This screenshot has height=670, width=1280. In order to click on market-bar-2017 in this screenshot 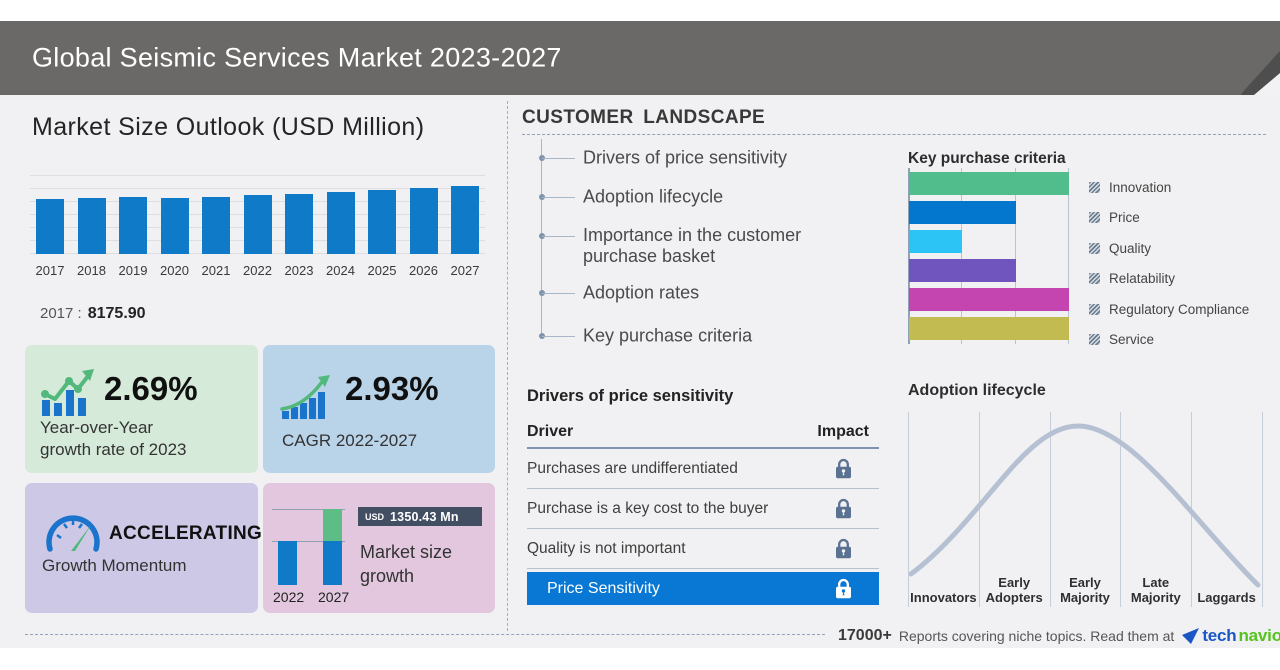, I will do `click(50, 226)`.